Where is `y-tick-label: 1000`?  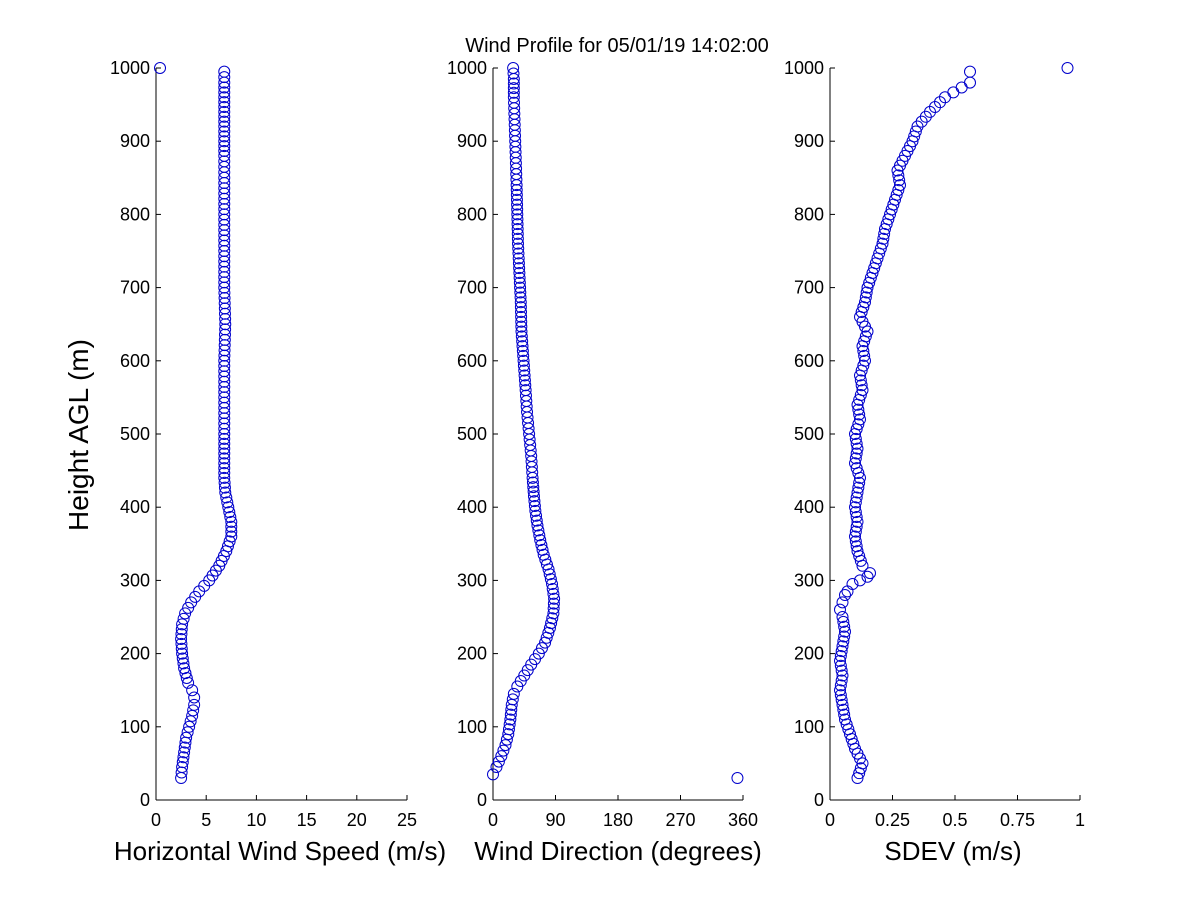 y-tick-label: 1000 is located at coordinates (804, 68).